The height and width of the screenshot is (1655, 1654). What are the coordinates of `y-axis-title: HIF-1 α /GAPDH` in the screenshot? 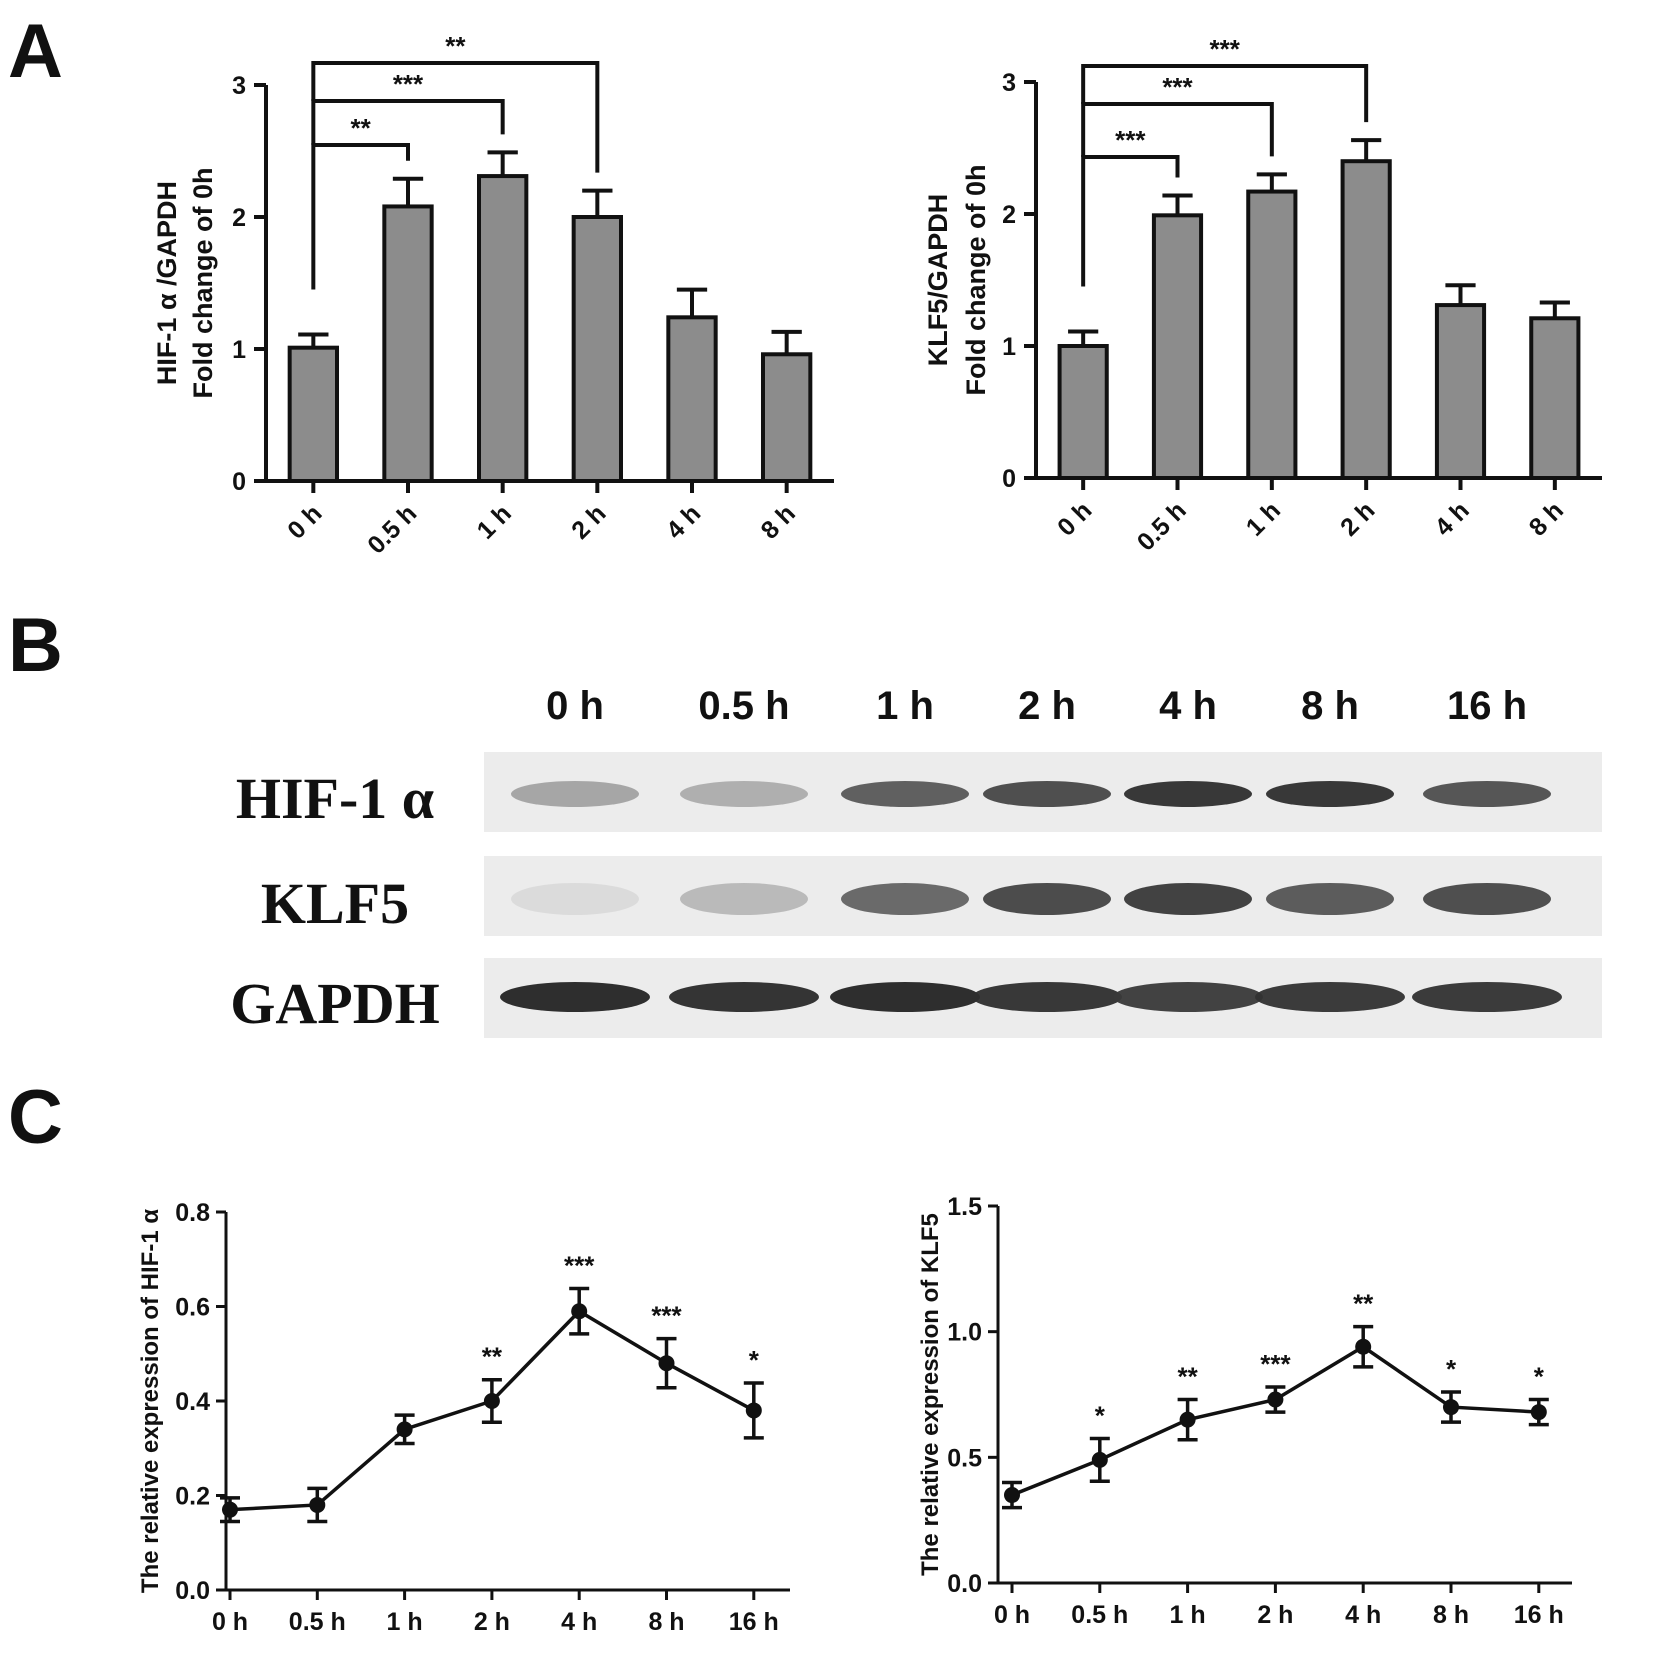 It's located at (167, 283).